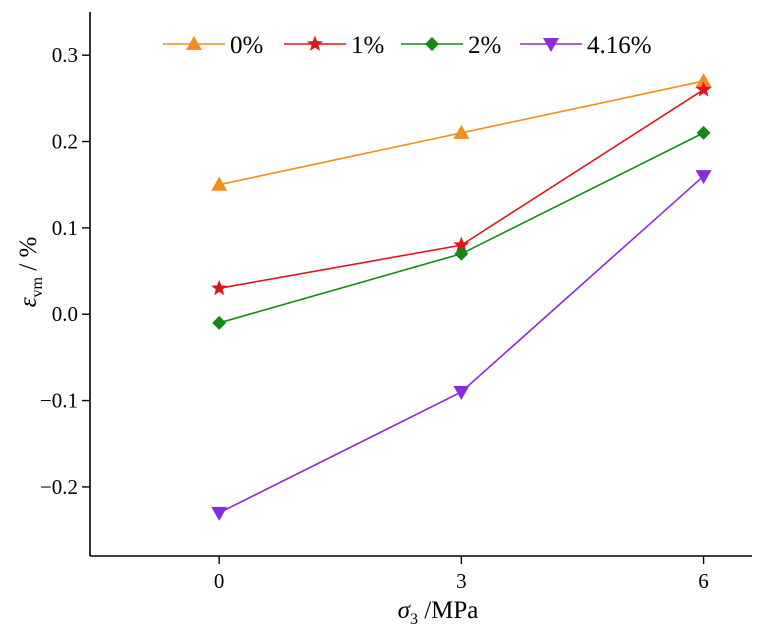 The width and height of the screenshot is (779, 632). I want to click on x-axis-ticks: 0 3 6, so click(461, 574).